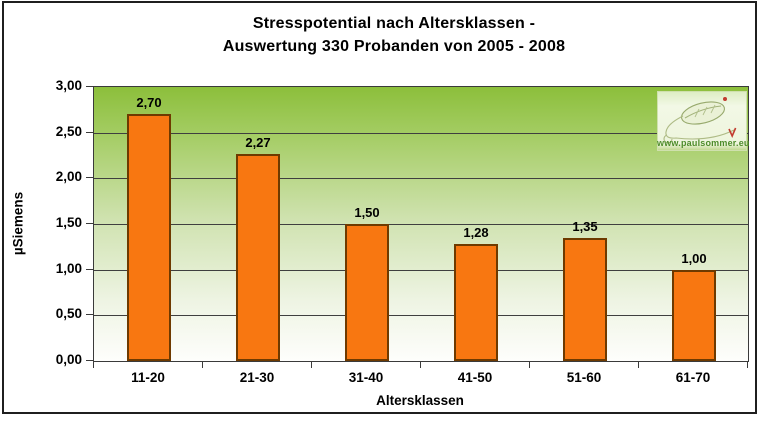 The height and width of the screenshot is (421, 760). Describe the element at coordinates (694, 258) in the screenshot. I see `bar-value-label: 1,00` at that location.